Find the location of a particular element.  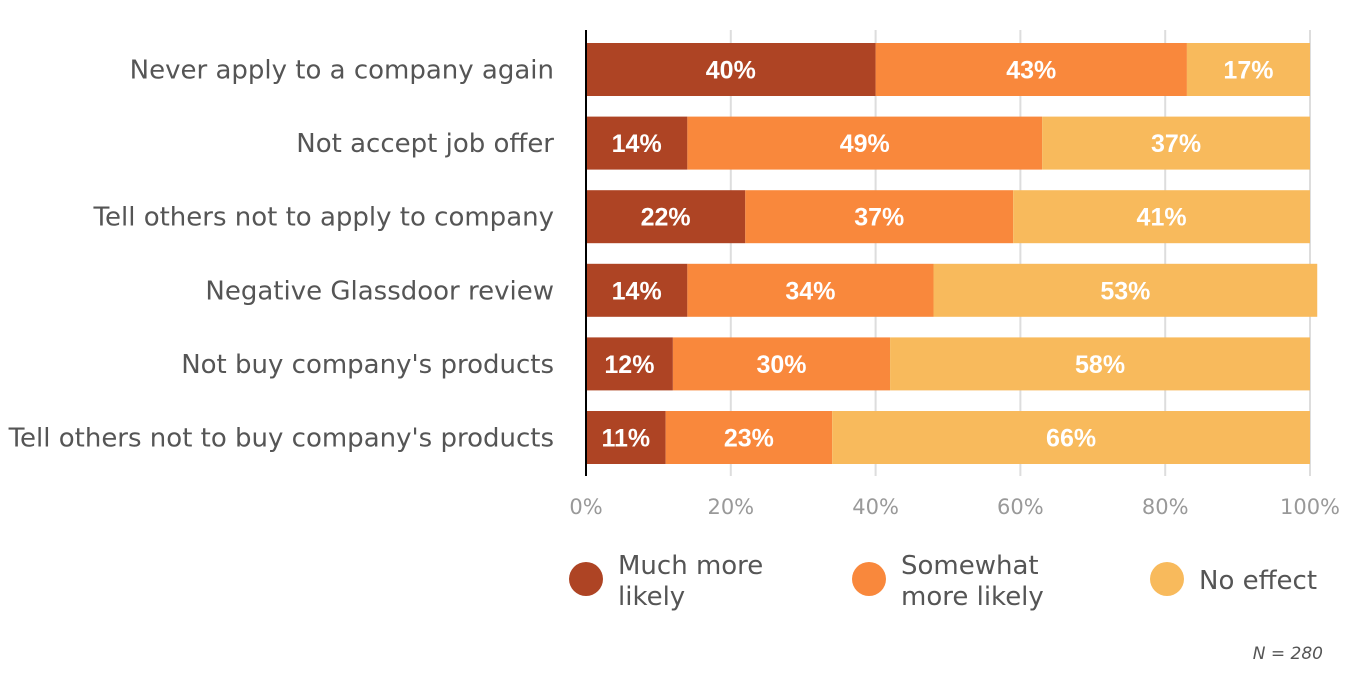

data-label: 34% is located at coordinates (810, 291).